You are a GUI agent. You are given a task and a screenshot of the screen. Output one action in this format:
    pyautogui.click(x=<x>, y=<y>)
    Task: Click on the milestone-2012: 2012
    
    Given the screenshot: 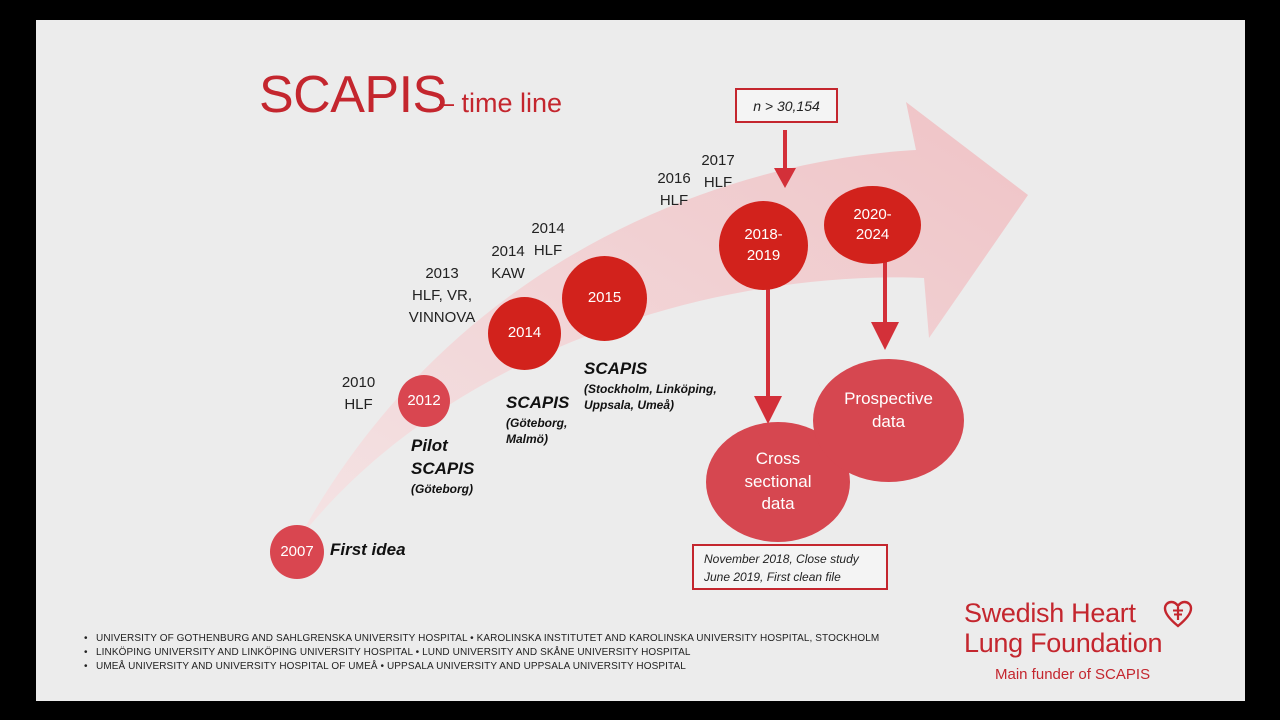 What is the action you would take?
    pyautogui.click(x=424, y=401)
    